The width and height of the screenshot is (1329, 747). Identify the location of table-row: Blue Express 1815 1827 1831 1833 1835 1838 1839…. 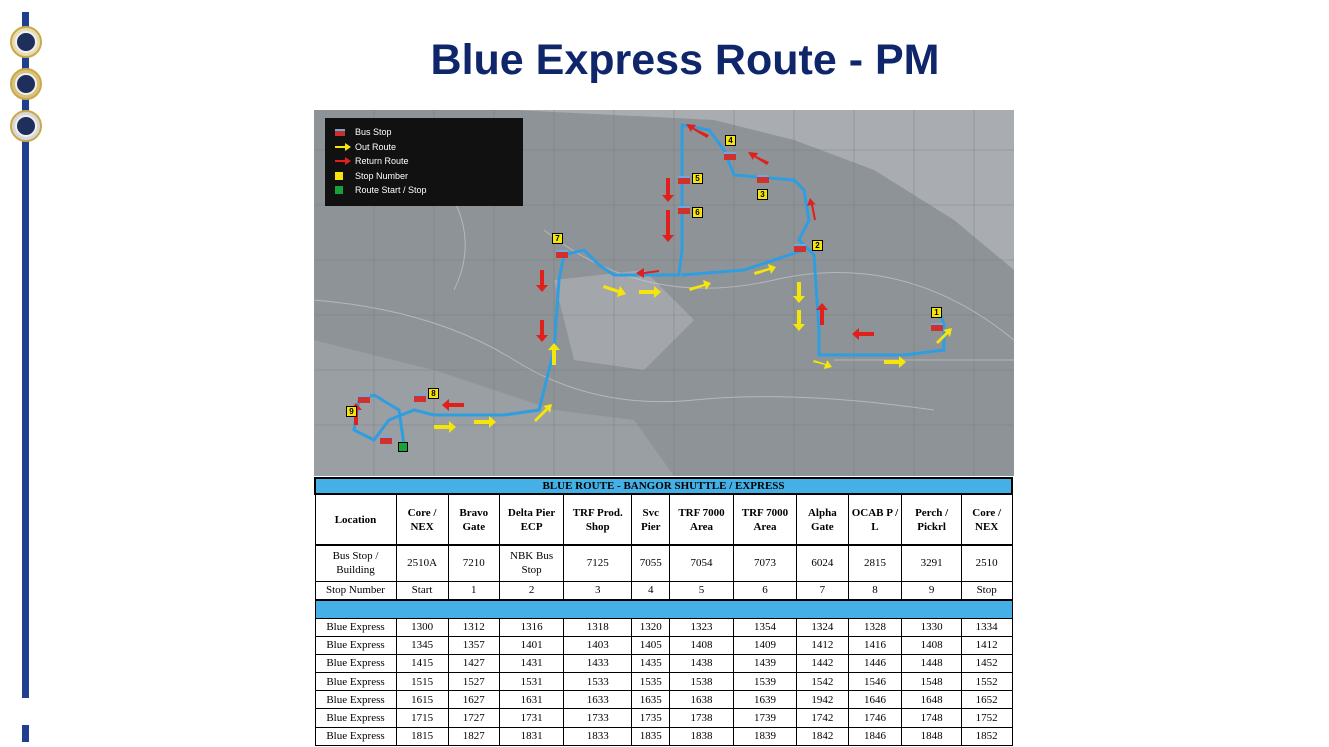
(663, 736).